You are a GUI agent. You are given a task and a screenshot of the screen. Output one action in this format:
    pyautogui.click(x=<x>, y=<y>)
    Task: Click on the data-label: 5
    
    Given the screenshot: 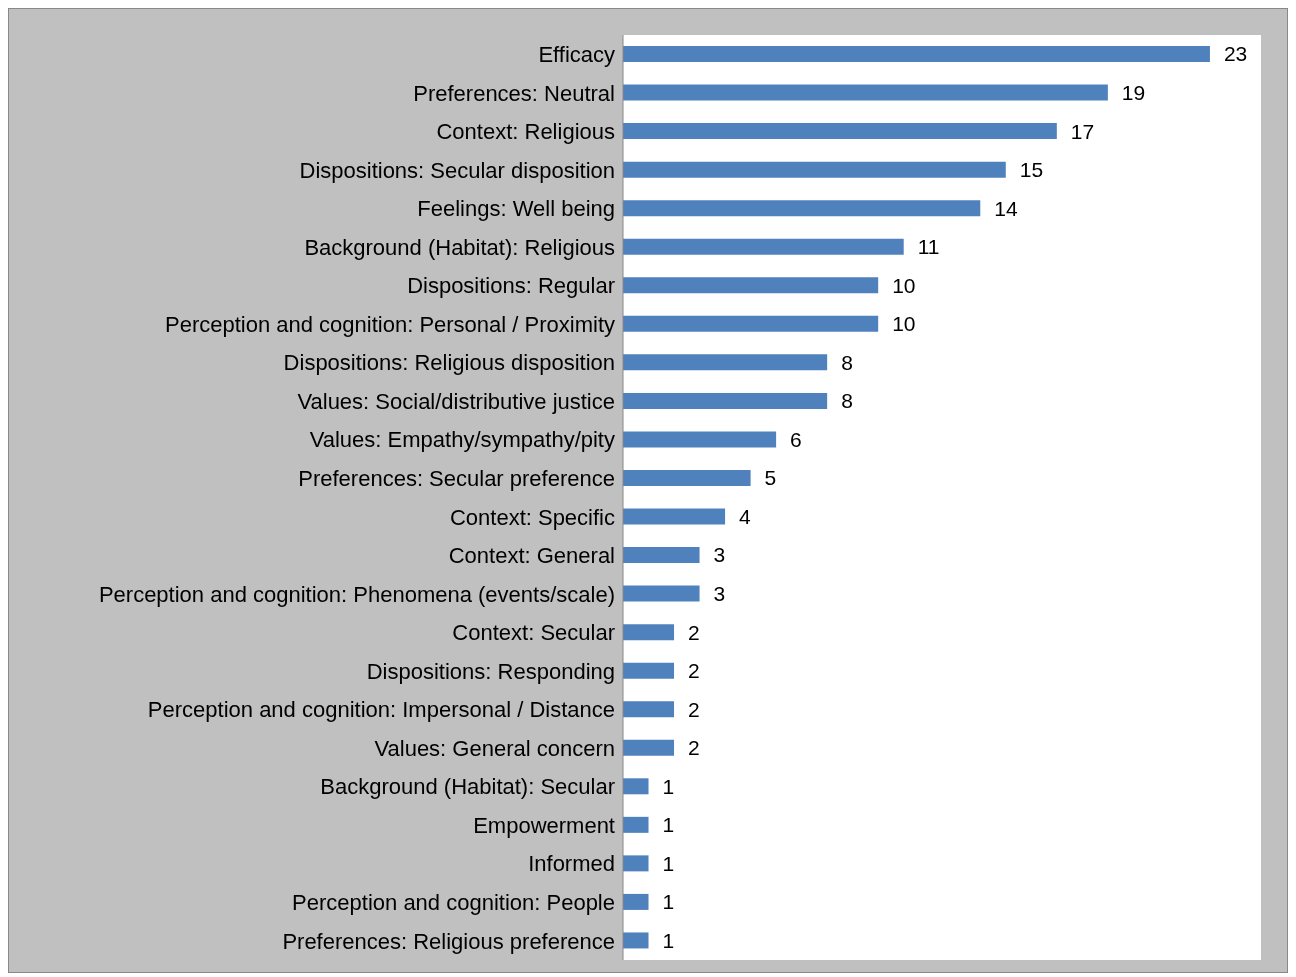 What is the action you would take?
    pyautogui.click(x=770, y=478)
    